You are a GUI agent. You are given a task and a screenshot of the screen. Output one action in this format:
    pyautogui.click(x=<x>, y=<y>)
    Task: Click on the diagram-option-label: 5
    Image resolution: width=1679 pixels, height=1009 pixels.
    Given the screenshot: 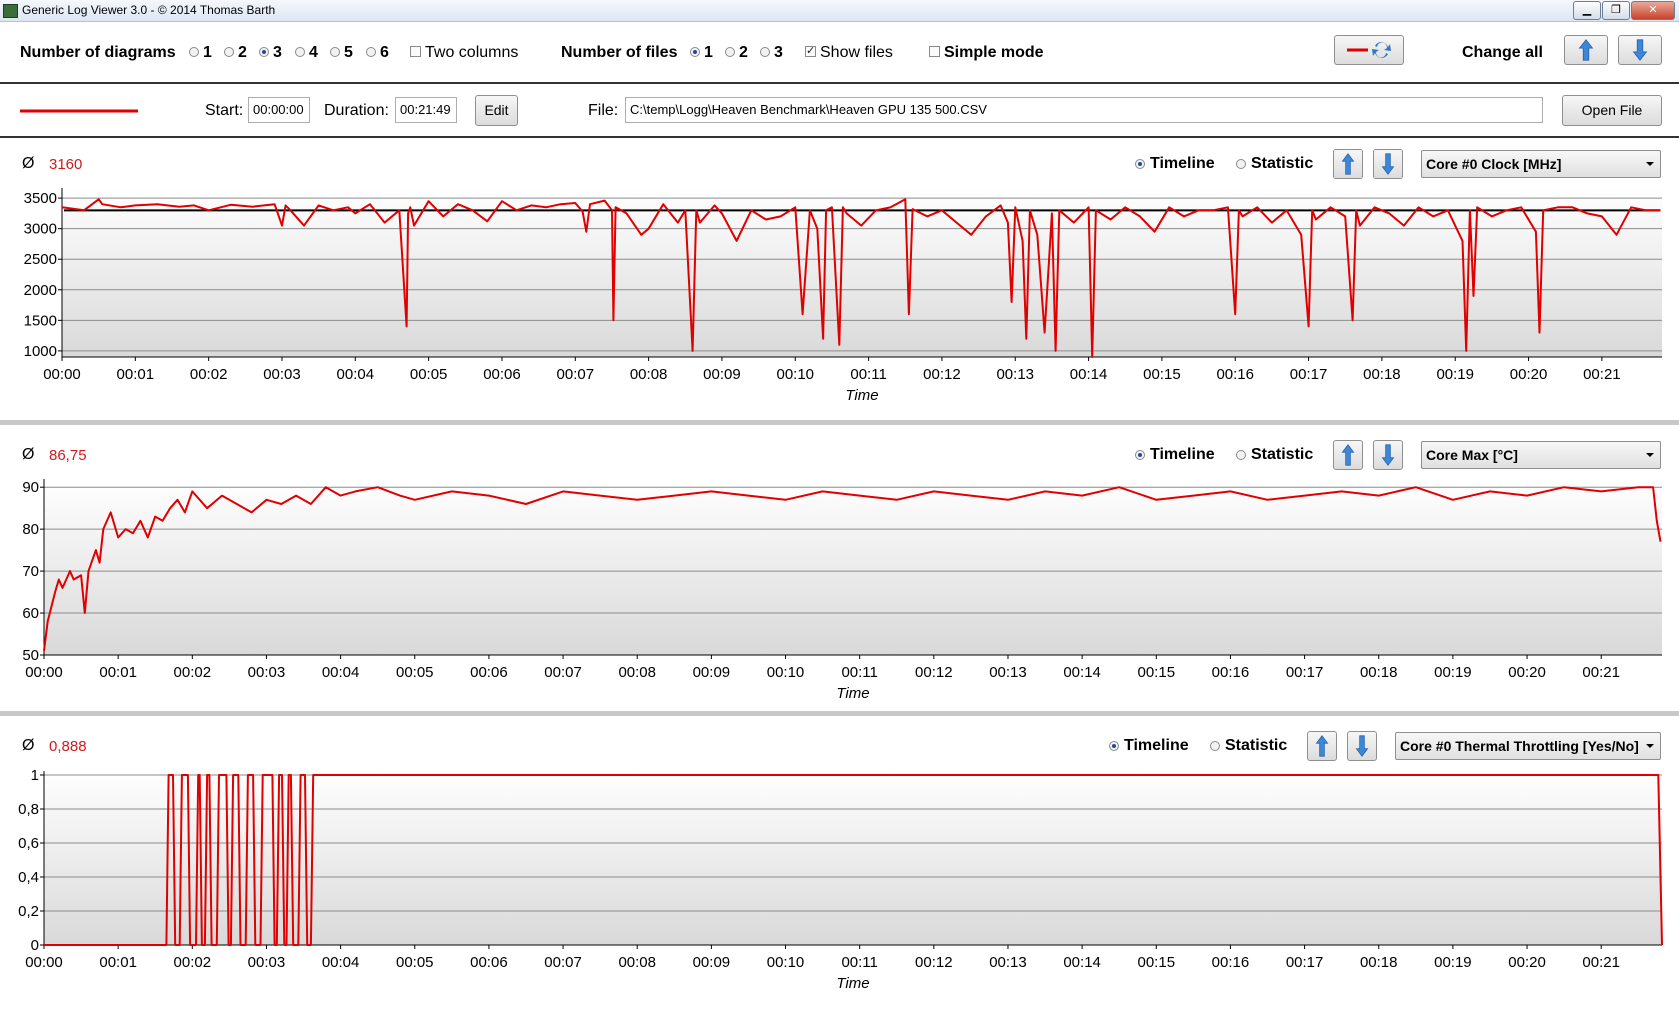 What is the action you would take?
    pyautogui.click(x=348, y=52)
    